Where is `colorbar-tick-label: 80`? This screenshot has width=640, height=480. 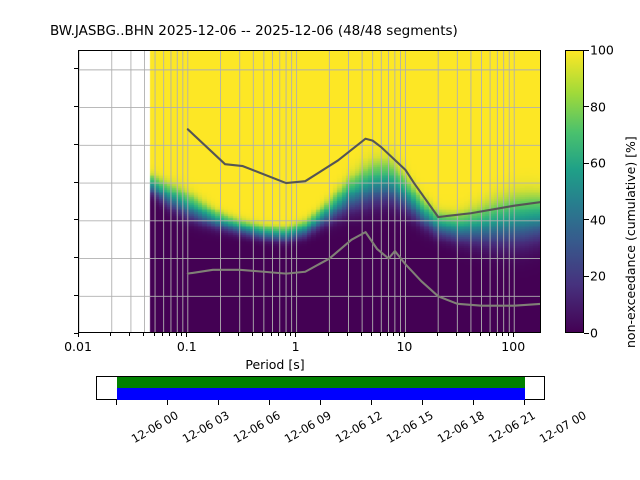
colorbar-tick-label: 80 is located at coordinates (598, 107).